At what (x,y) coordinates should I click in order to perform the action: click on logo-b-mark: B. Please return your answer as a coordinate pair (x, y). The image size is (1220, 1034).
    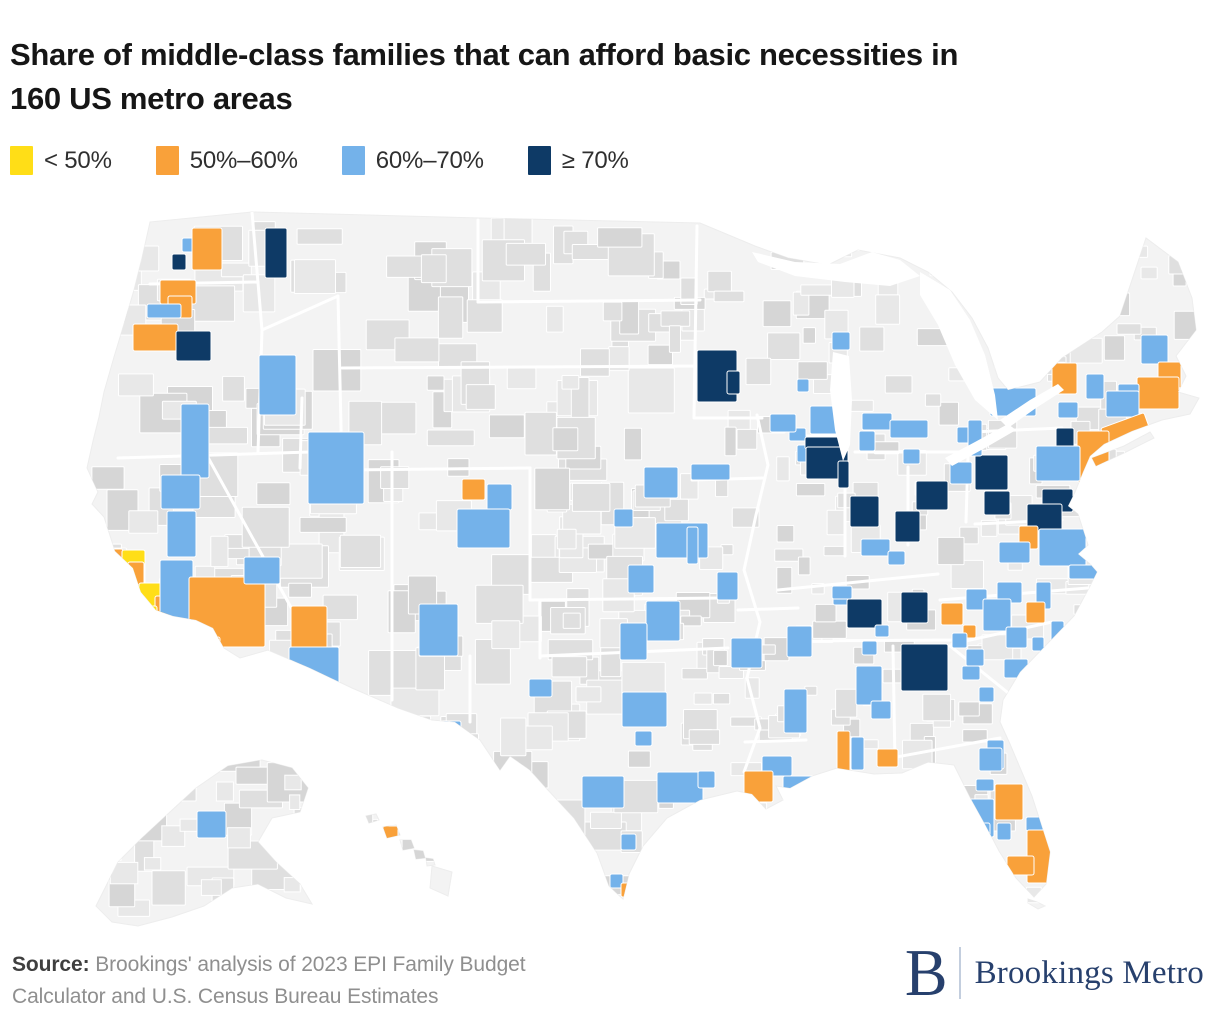
    Looking at the image, I should click on (926, 972).